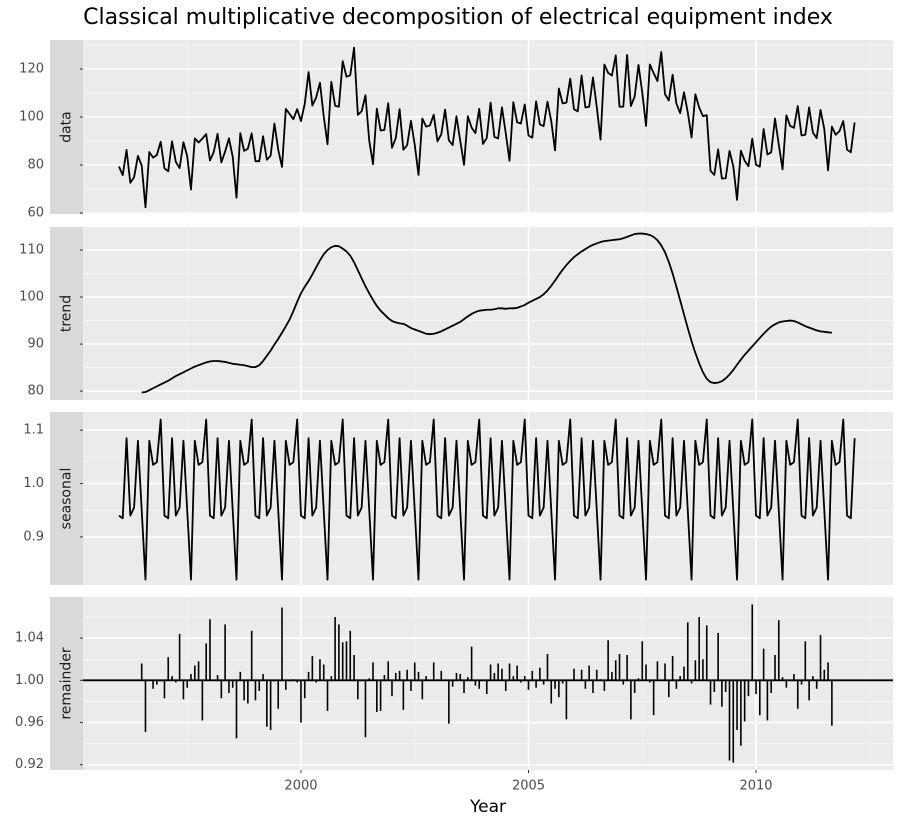 The height and width of the screenshot is (824, 905). What do you see at coordinates (487, 807) in the screenshot?
I see `x-axis-title: Year` at bounding box center [487, 807].